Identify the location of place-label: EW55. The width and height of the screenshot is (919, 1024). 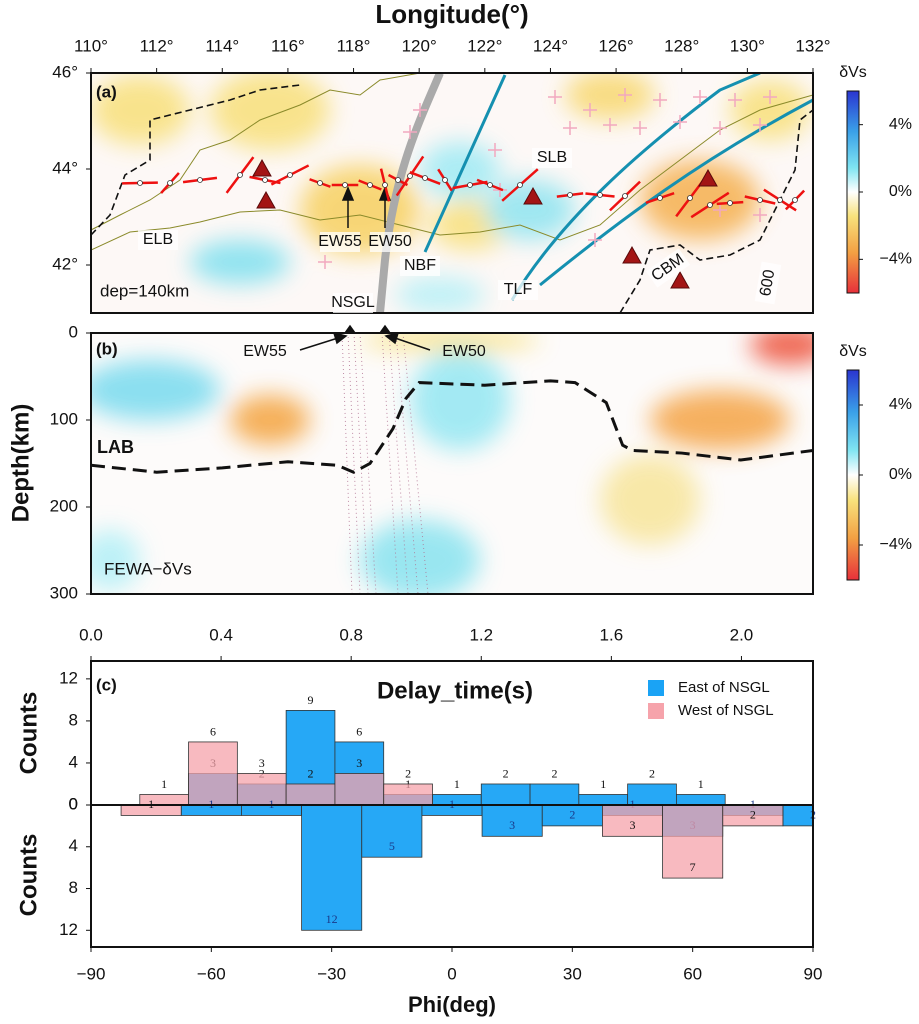
(340, 241).